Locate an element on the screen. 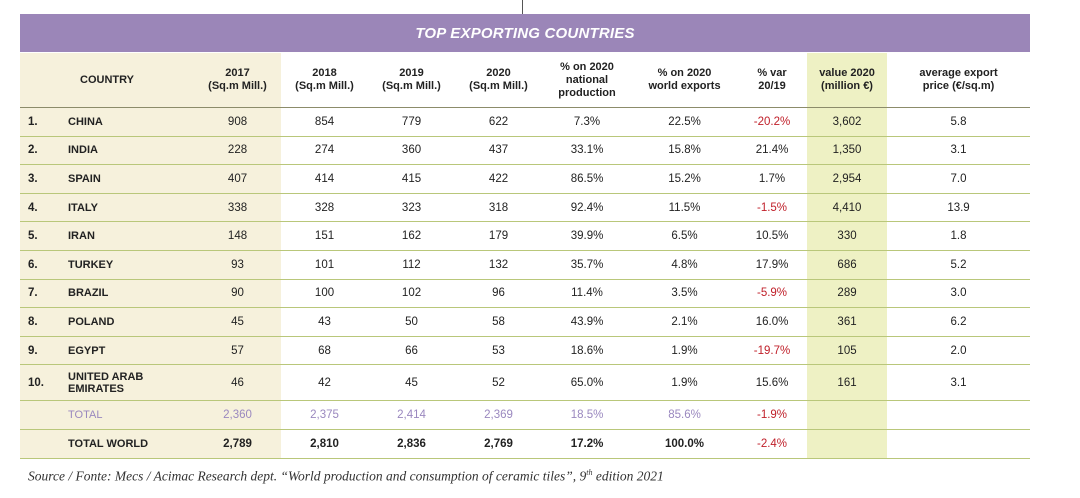  header-2018: 2018 (Sq.m Mill.) is located at coordinates (325, 80).